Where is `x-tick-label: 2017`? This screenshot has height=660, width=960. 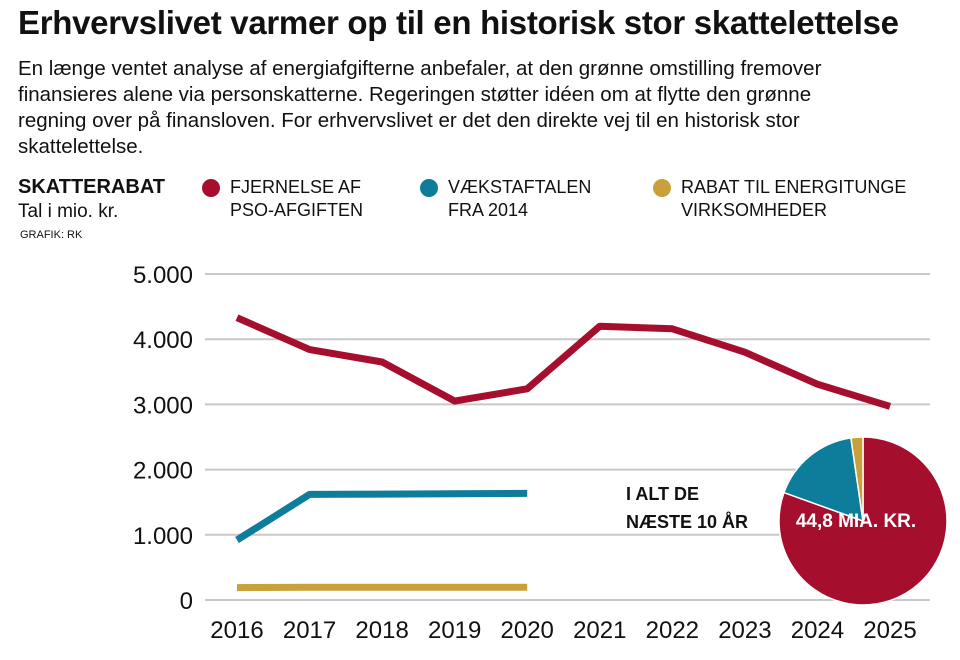
x-tick-label: 2017 is located at coordinates (309, 630).